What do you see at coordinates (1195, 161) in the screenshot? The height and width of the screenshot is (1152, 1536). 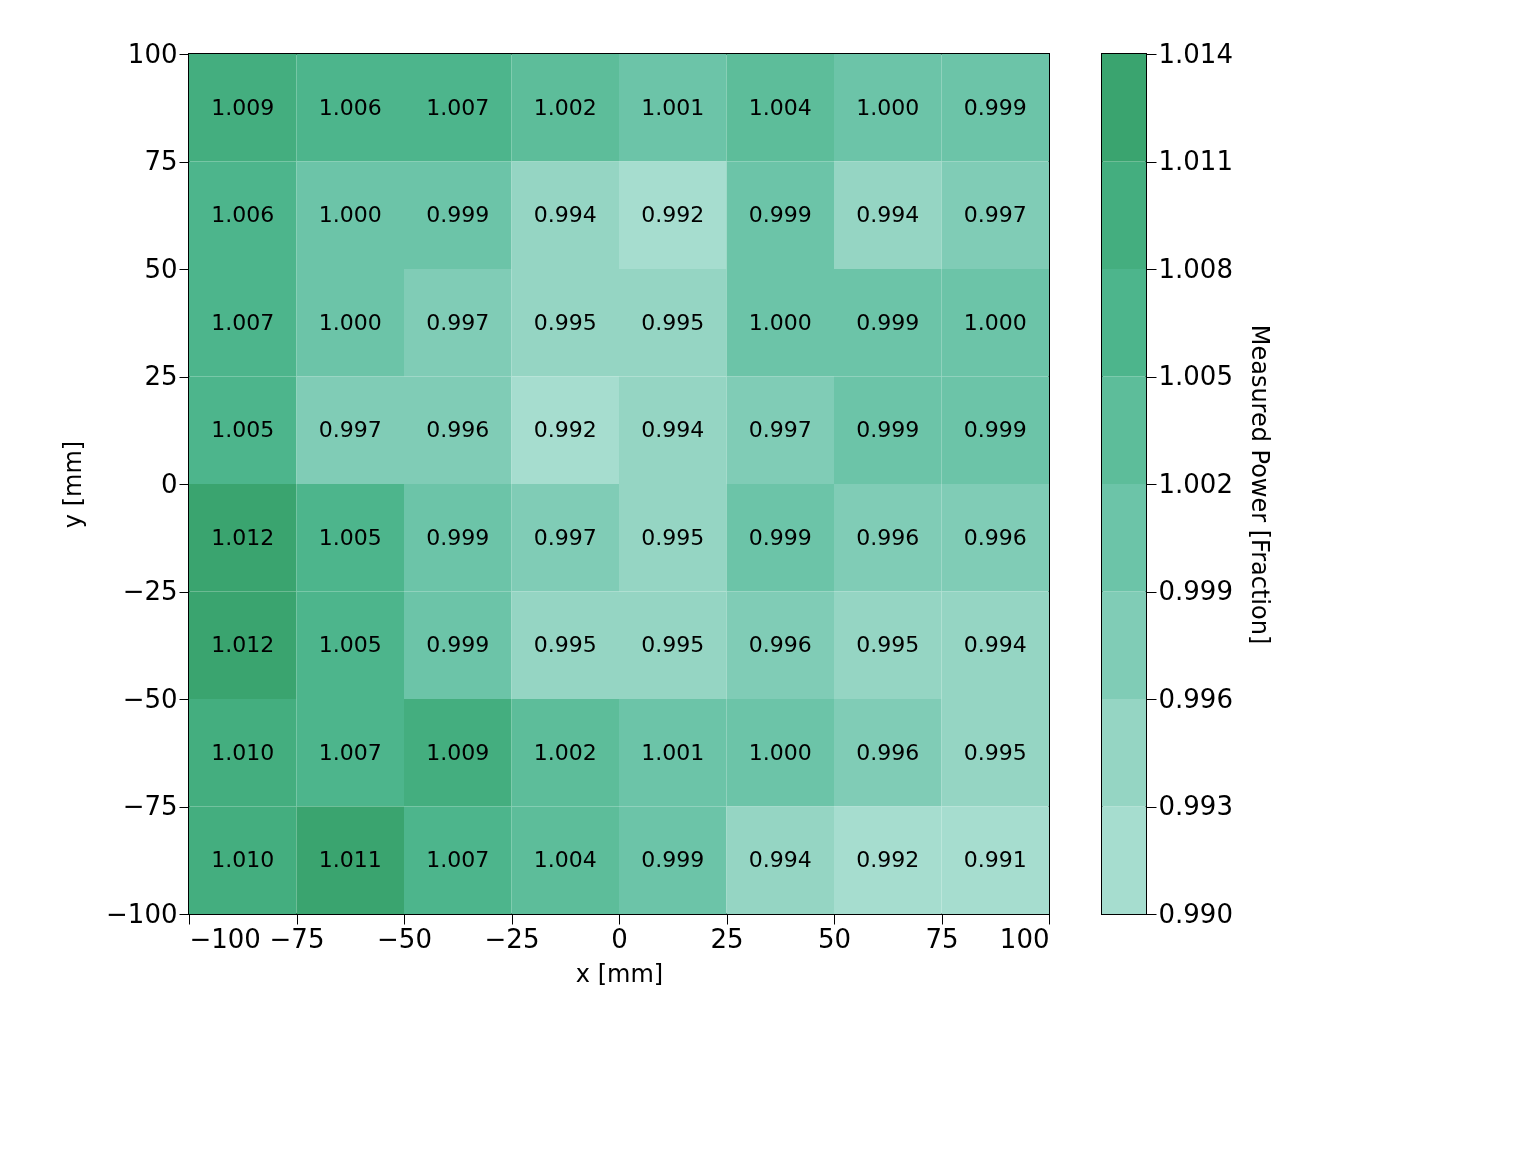 I see `color-bar-label: 1.011` at bounding box center [1195, 161].